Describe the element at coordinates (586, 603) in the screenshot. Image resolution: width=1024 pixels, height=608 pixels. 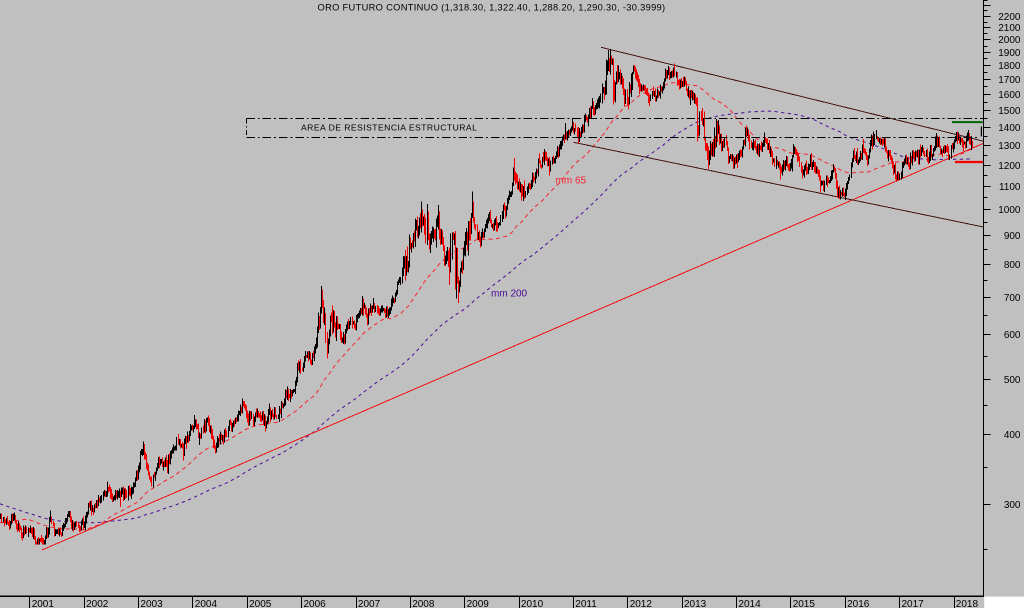
I see `svg-text: 2011` at that location.